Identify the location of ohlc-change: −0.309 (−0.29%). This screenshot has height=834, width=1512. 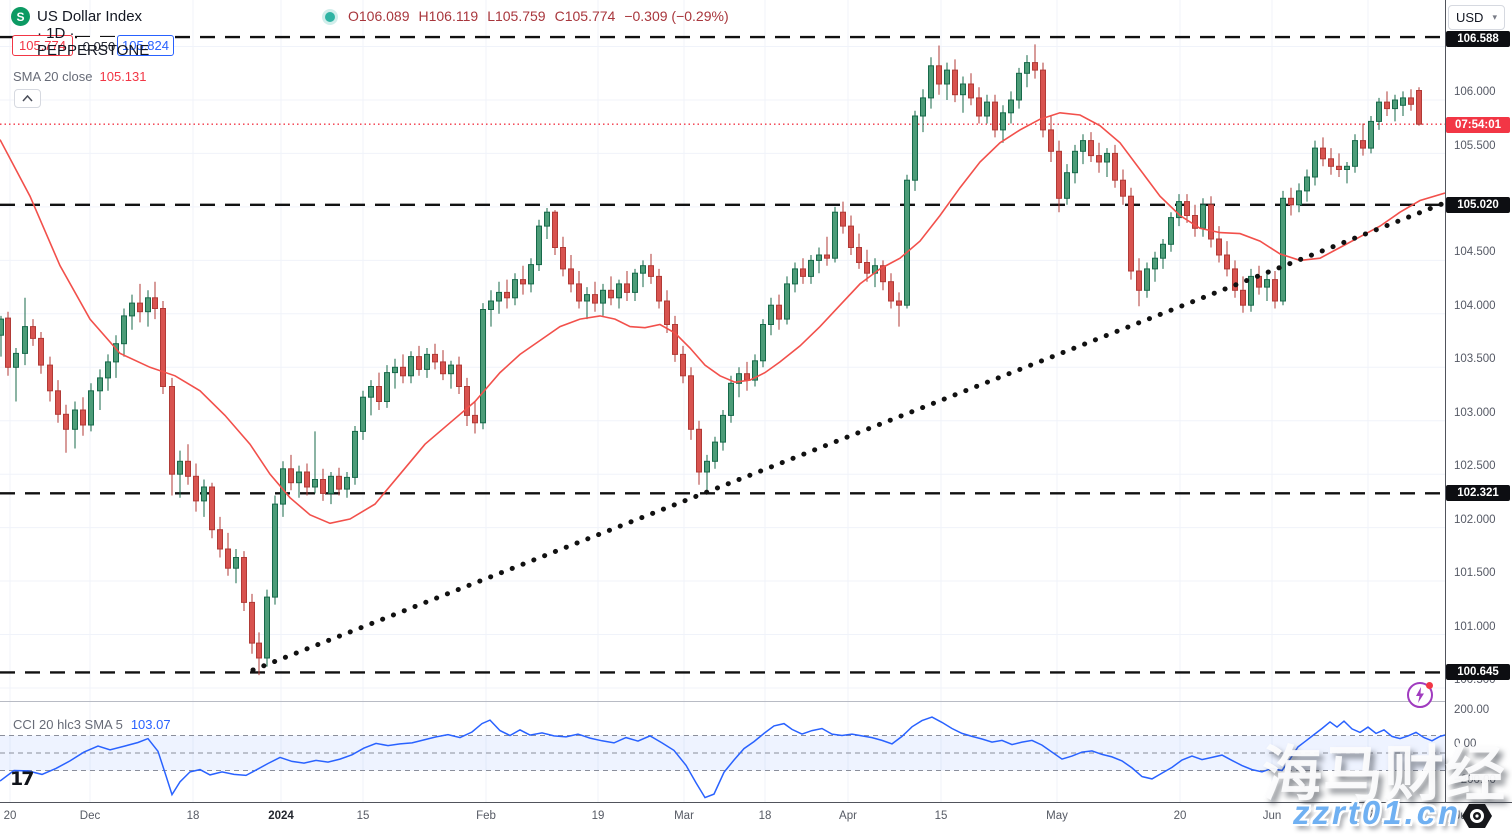
(676, 16).